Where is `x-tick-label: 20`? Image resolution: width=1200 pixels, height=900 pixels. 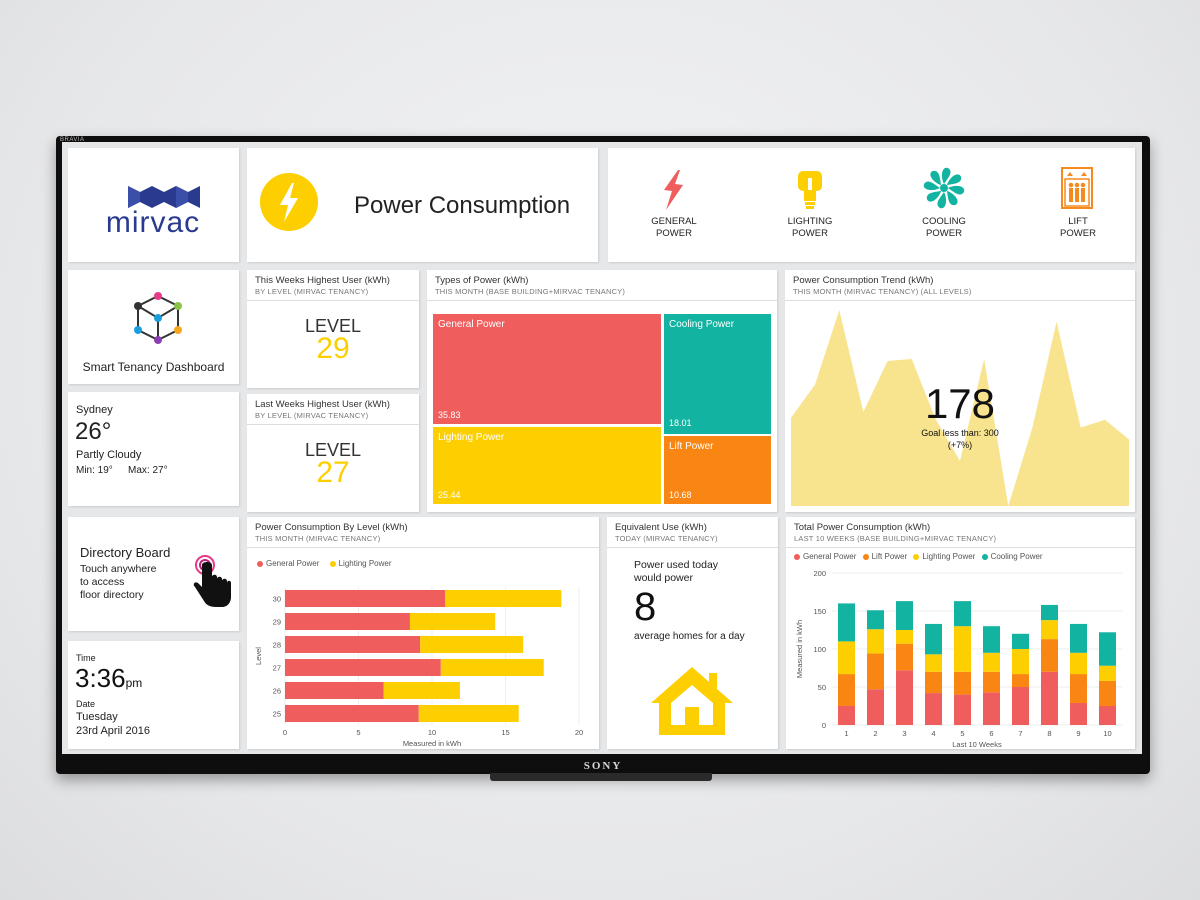 x-tick-label: 20 is located at coordinates (579, 732).